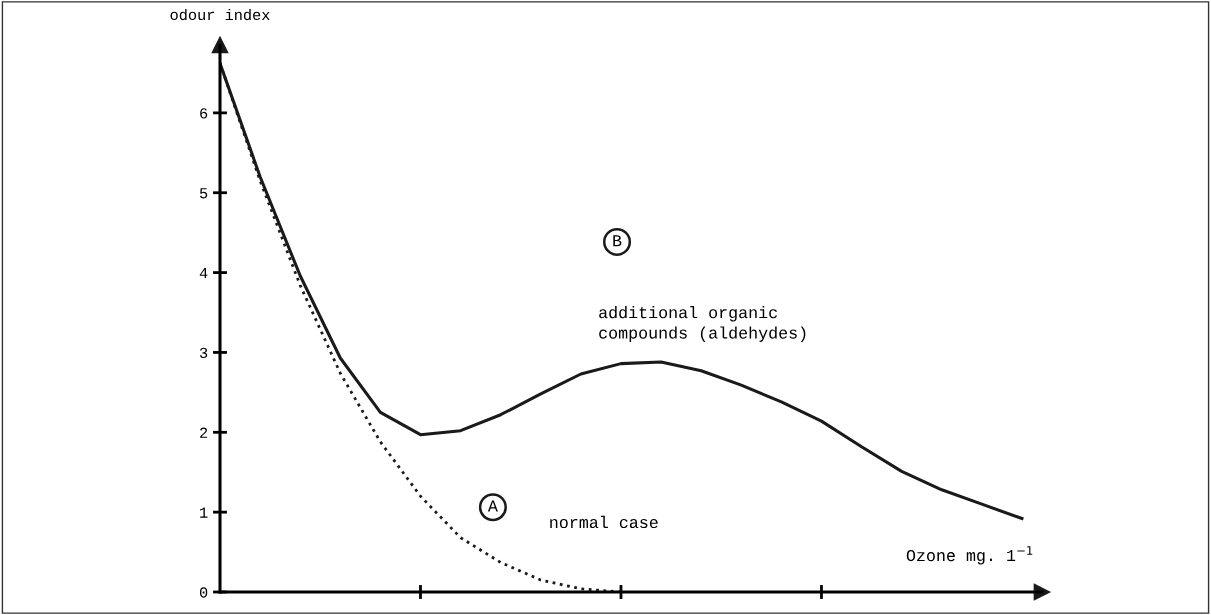 The image size is (1211, 615). I want to click on y-tick-label: 6, so click(204, 113).